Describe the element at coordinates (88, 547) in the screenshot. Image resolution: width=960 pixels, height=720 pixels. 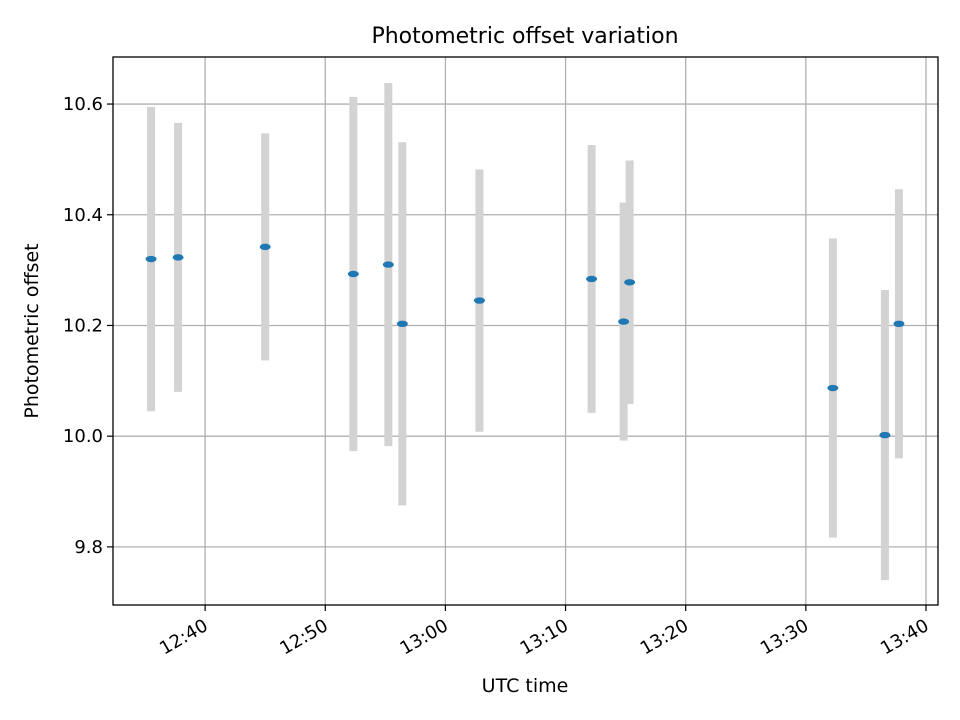
I see `y-tick-label: 9.8` at that location.